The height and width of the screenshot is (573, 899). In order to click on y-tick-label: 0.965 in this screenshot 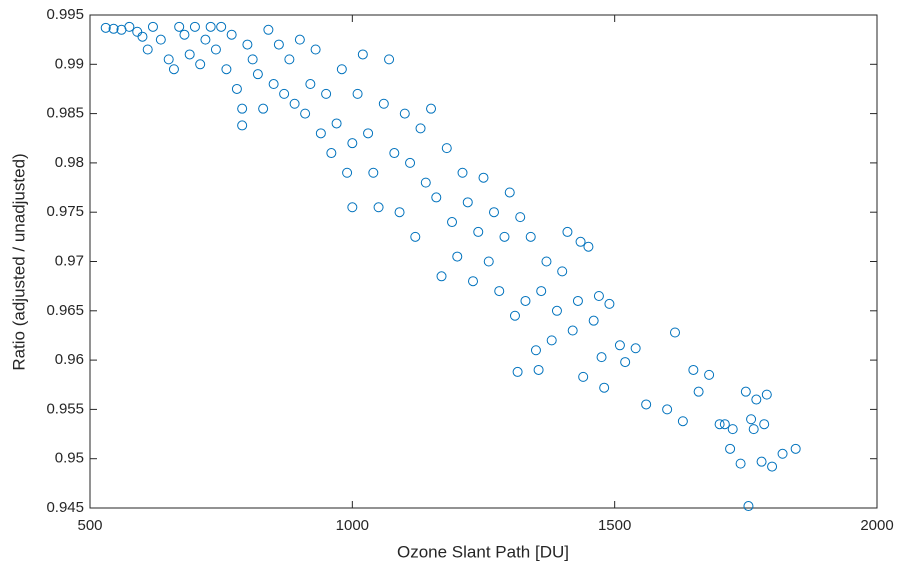, I will do `click(65, 310)`.